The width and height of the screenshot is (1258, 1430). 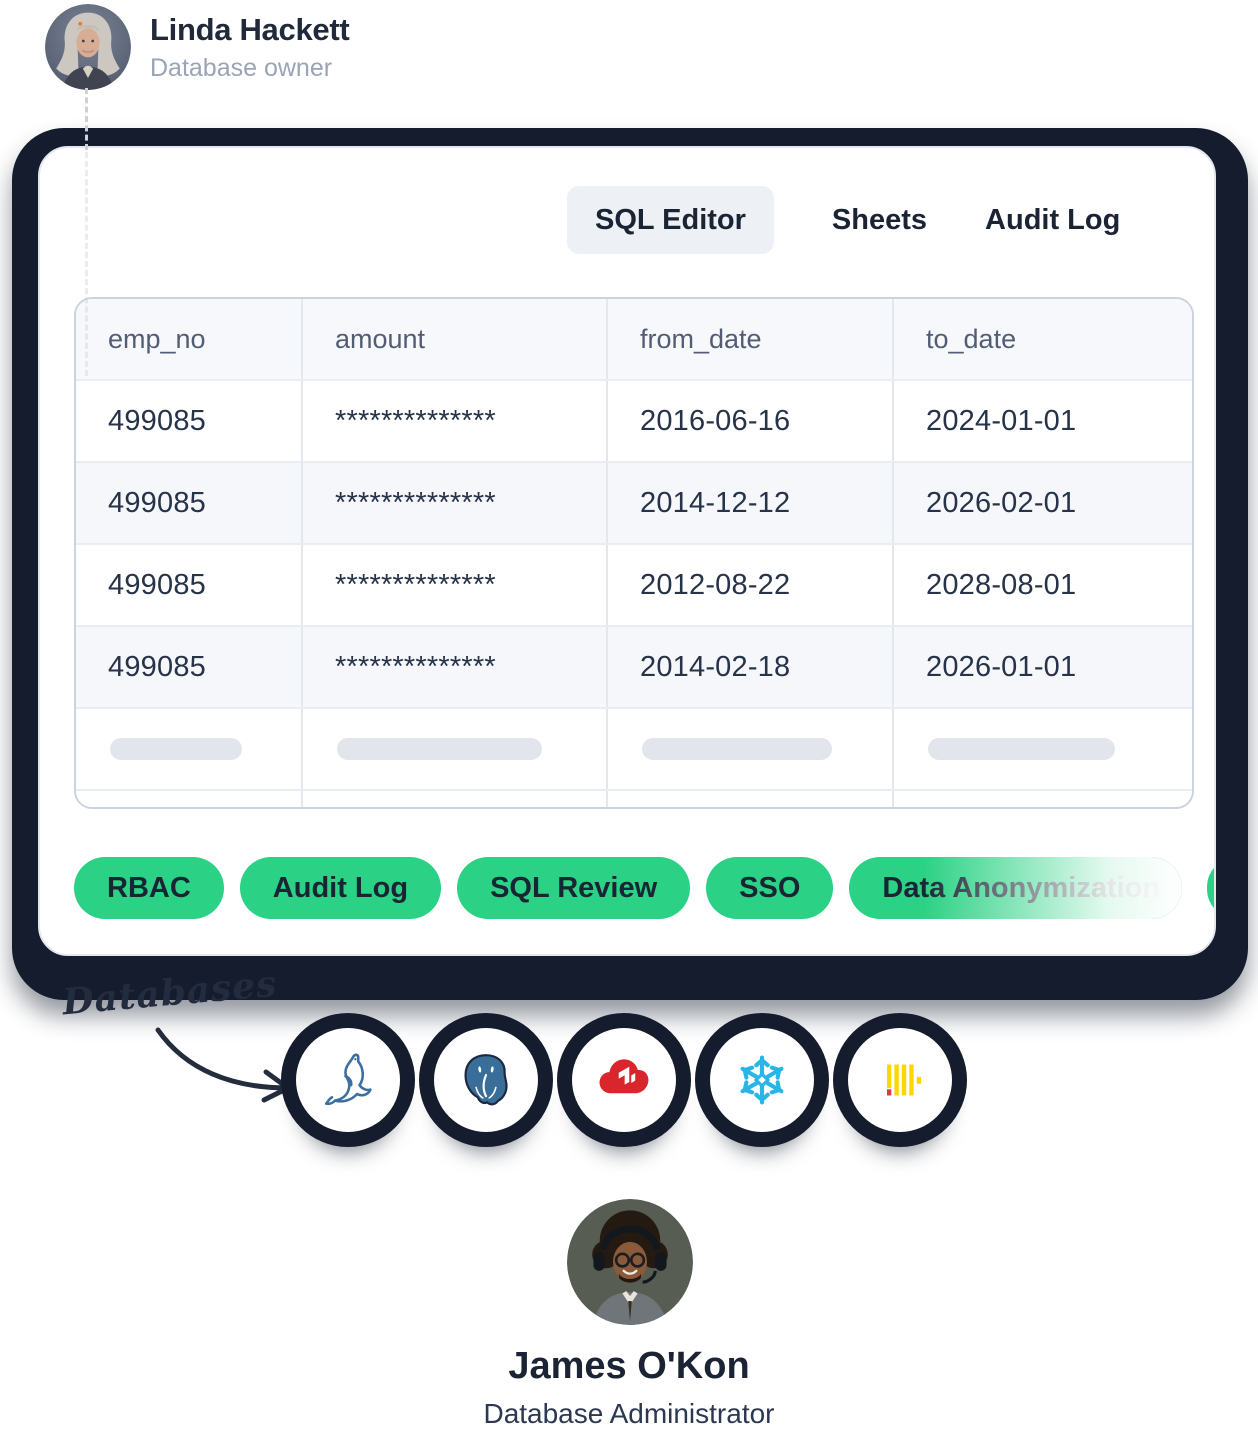 I want to click on cell-to-date: 2028-08-01, so click(x=1001, y=584).